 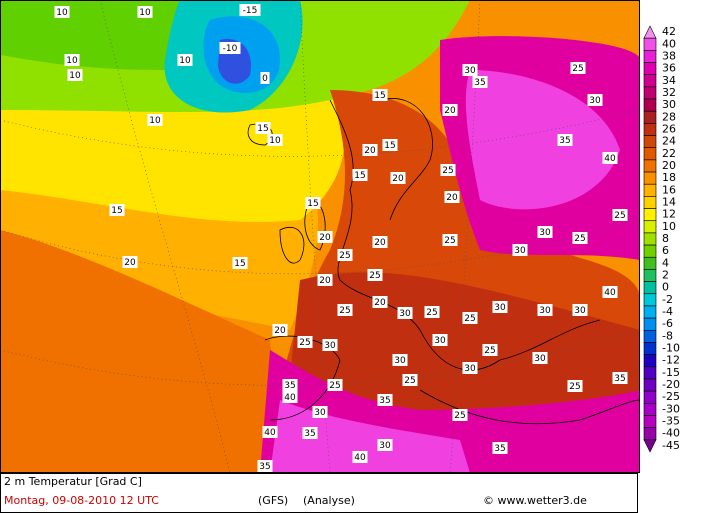 I want to click on colorbar-label: 40, so click(x=669, y=43).